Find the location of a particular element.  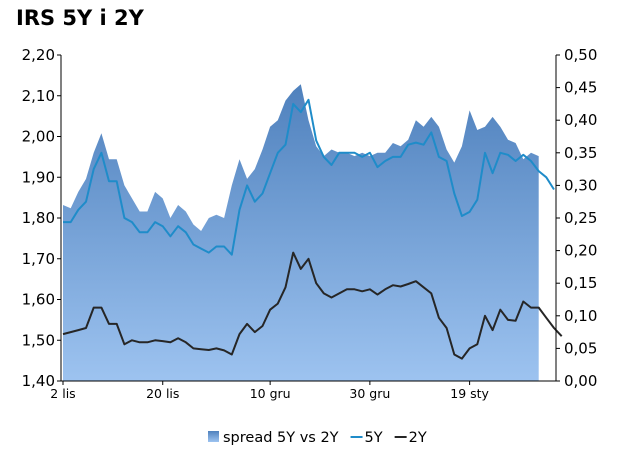

y-right-tick-label: 0,35 is located at coordinates (580, 153).